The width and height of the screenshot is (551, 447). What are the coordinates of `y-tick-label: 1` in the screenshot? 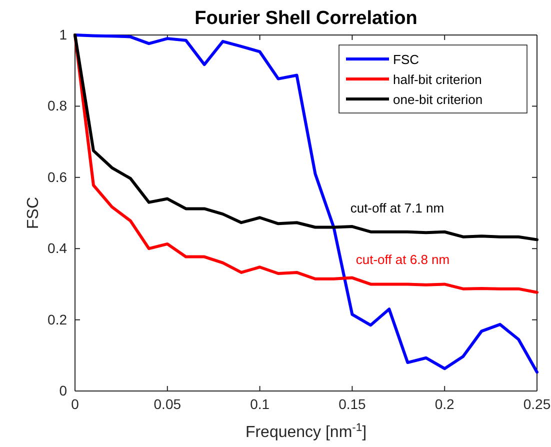 It's located at (63, 34).